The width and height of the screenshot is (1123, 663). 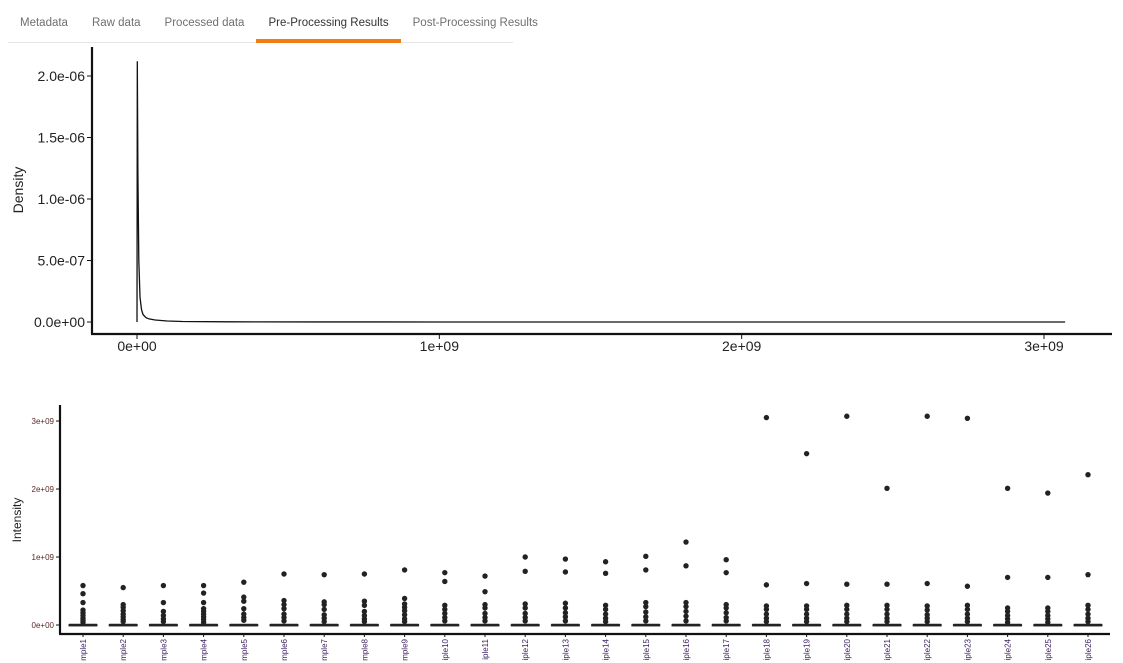 What do you see at coordinates (807, 649) in the screenshot?
I see `sample-label: iple19` at bounding box center [807, 649].